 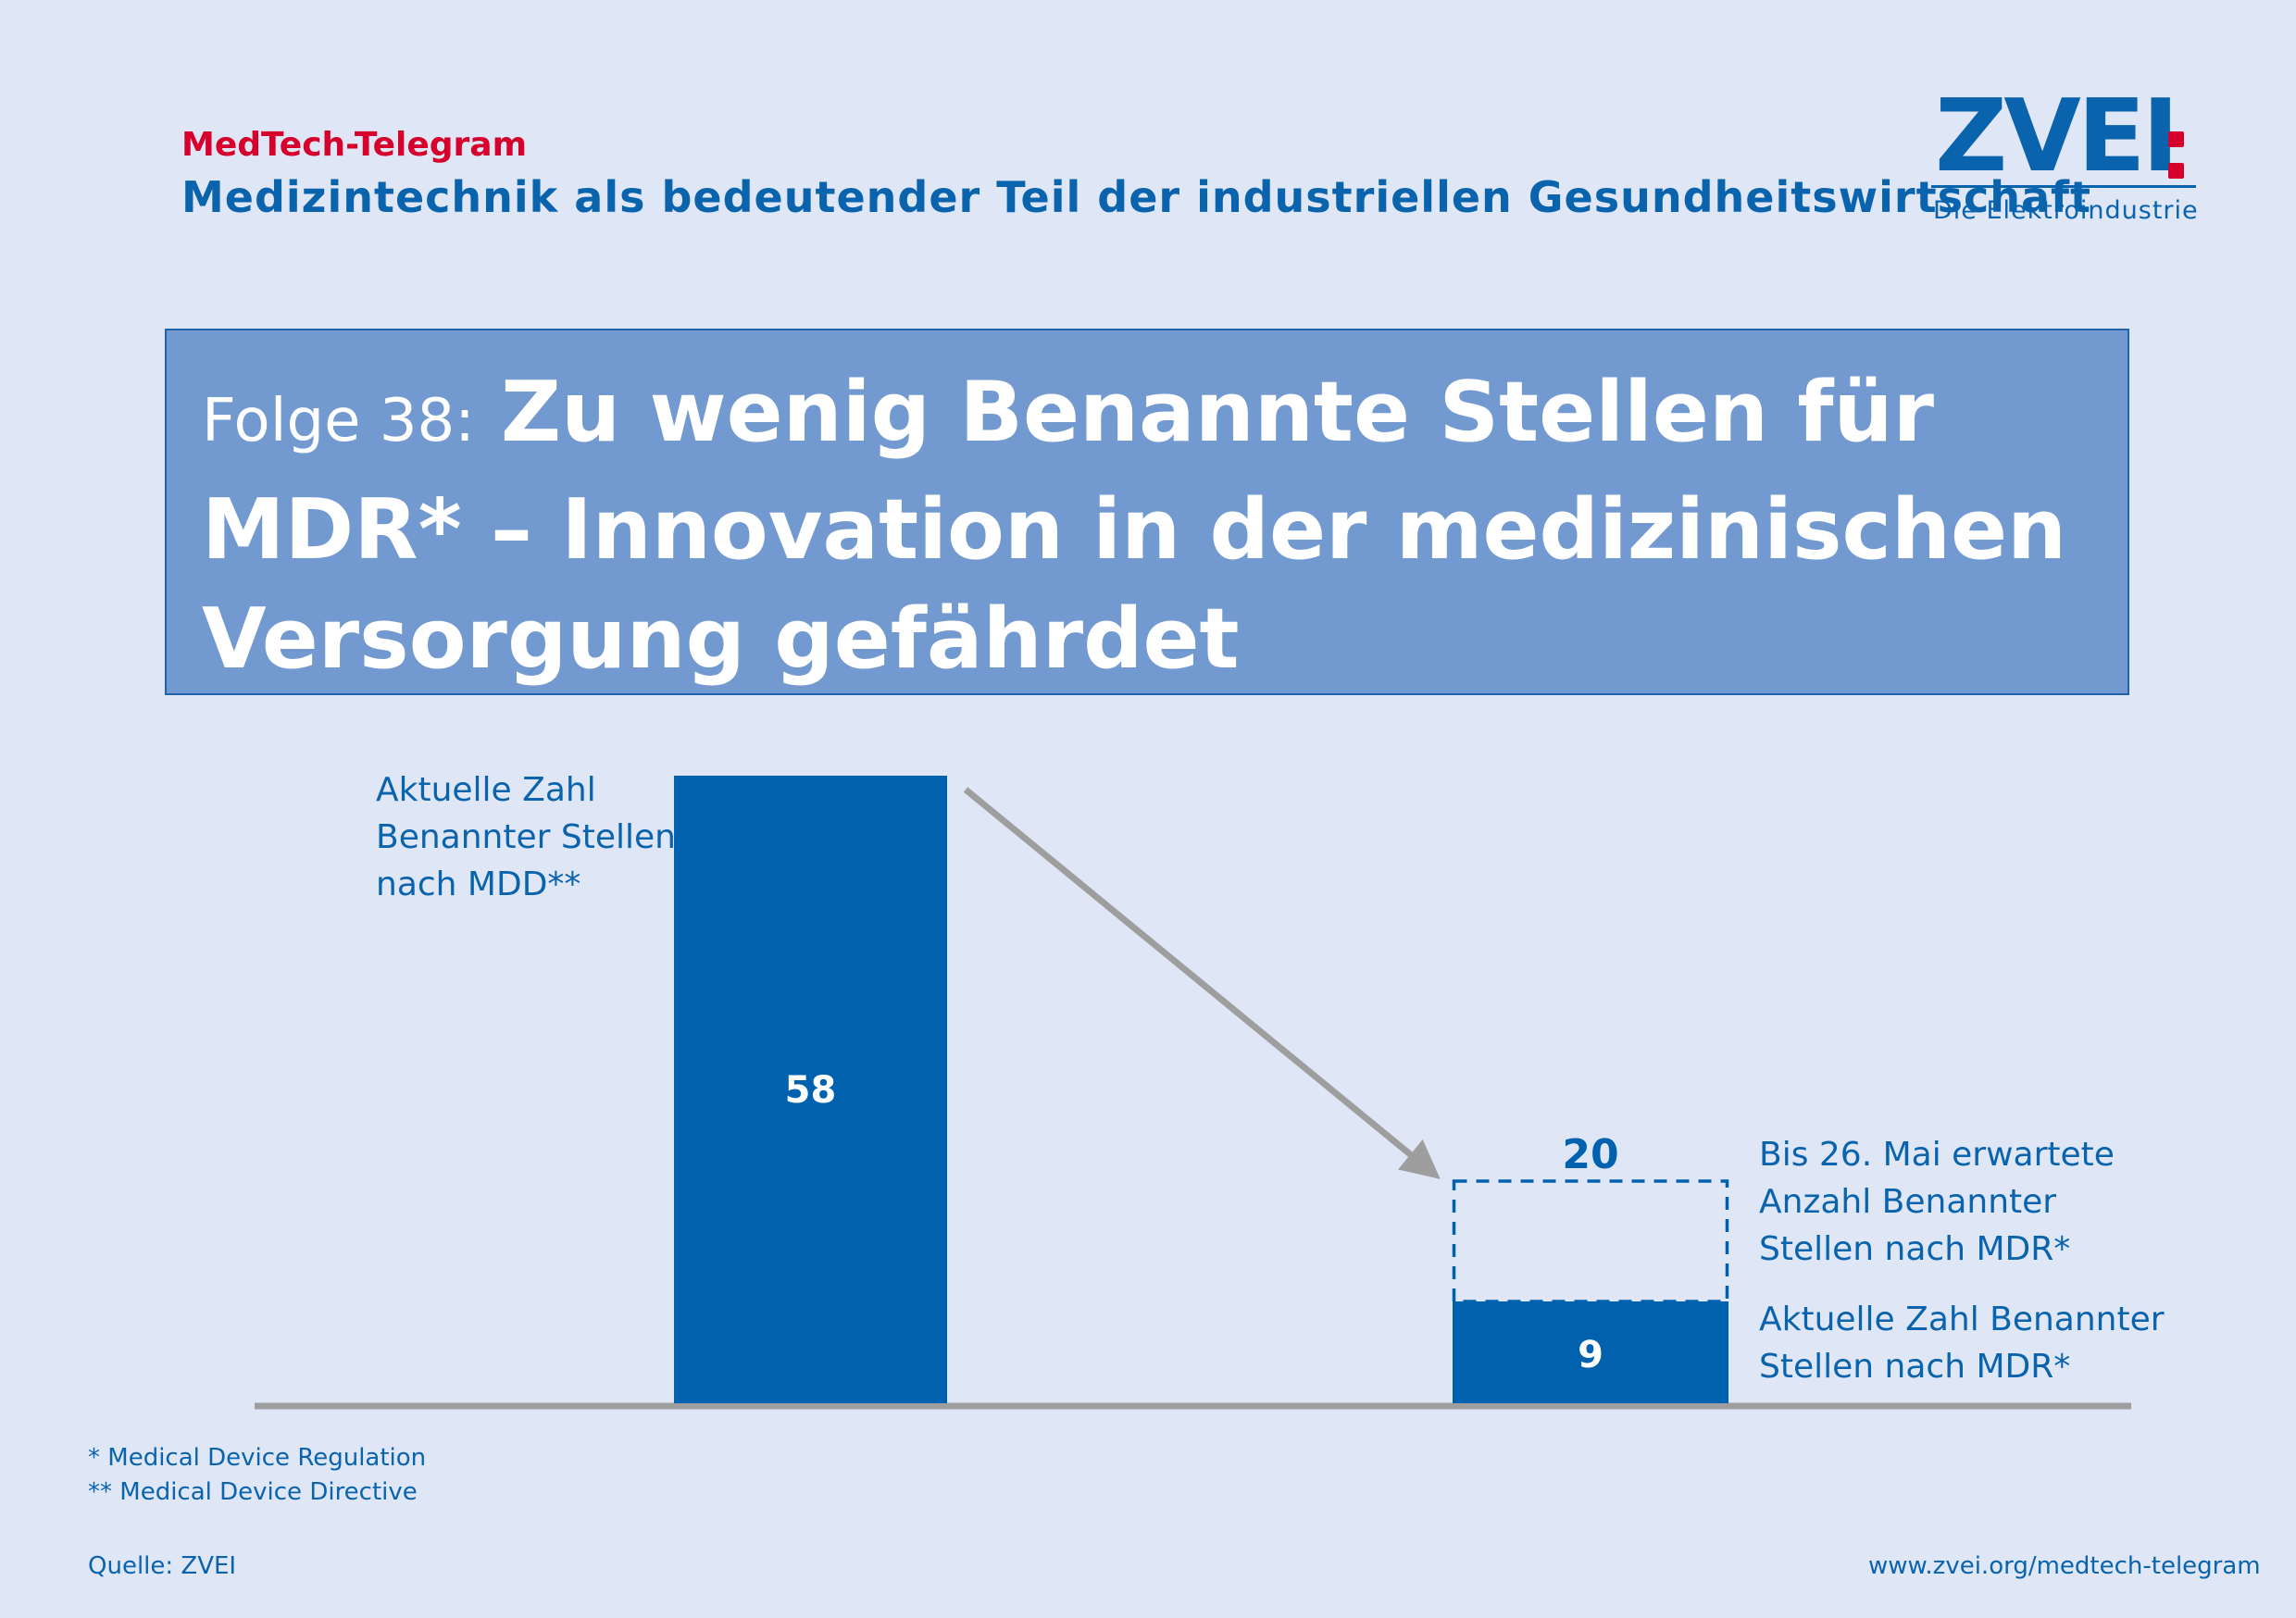 I want to click on source-note: Quelle: ZVEI, so click(x=162, y=1566).